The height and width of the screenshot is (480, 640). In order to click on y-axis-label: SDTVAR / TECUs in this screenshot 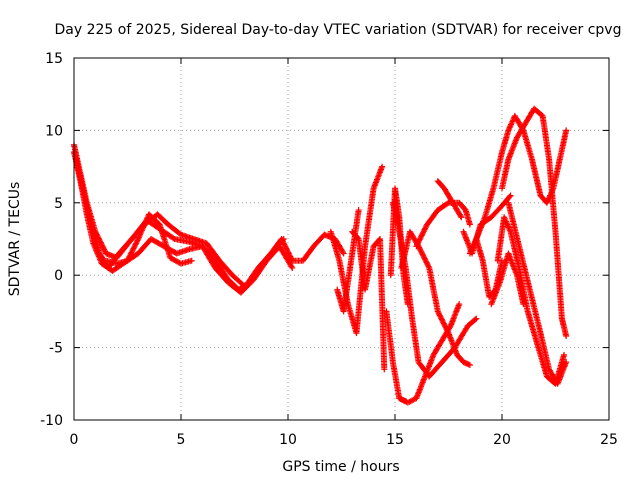, I will do `click(15, 239)`.